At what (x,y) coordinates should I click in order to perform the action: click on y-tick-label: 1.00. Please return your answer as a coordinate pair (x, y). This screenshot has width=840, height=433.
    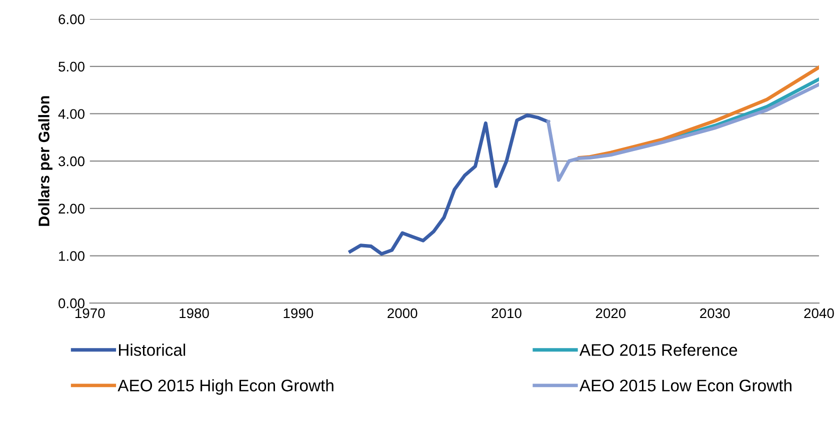
    Looking at the image, I should click on (71, 256).